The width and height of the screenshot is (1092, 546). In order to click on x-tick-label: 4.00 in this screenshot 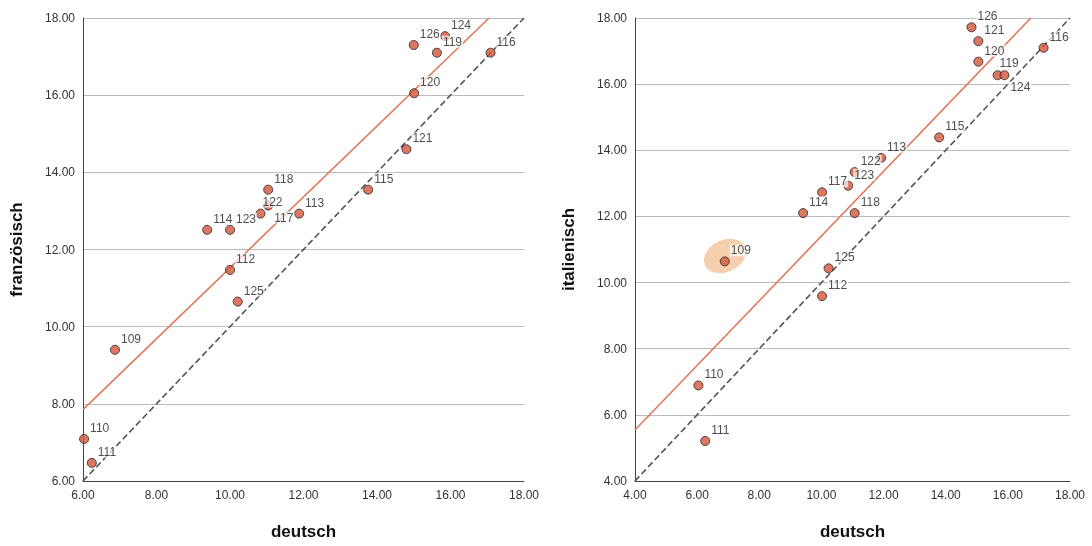, I will do `click(635, 495)`.